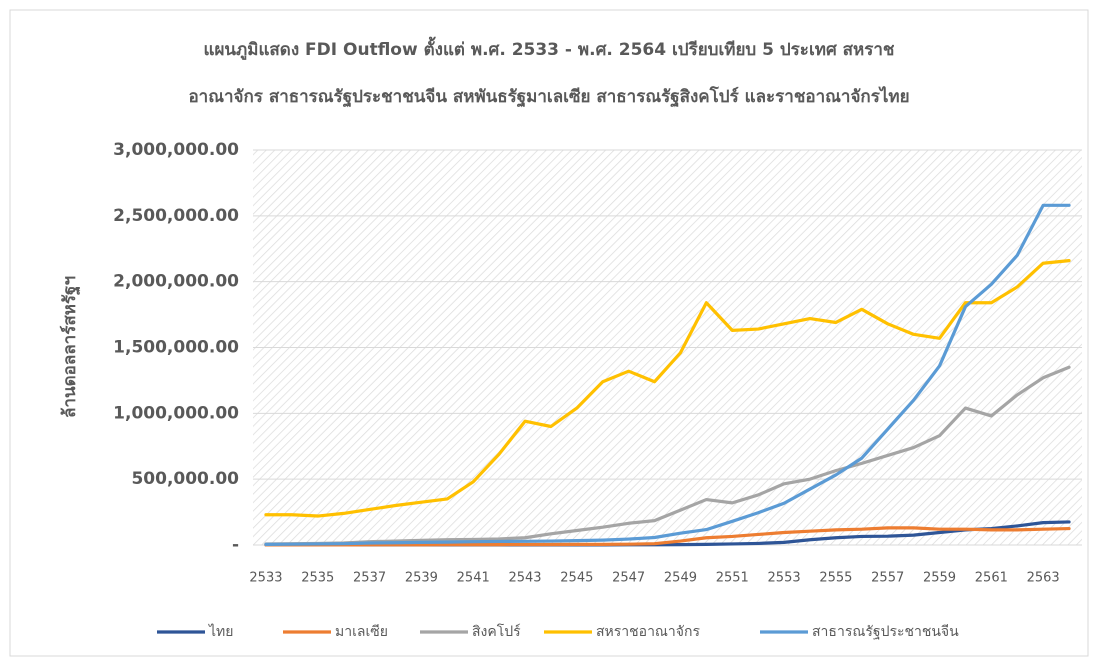 The height and width of the screenshot is (666, 1098). Describe the element at coordinates (835, 578) in the screenshot. I see `x-tick-label: 2555` at that location.